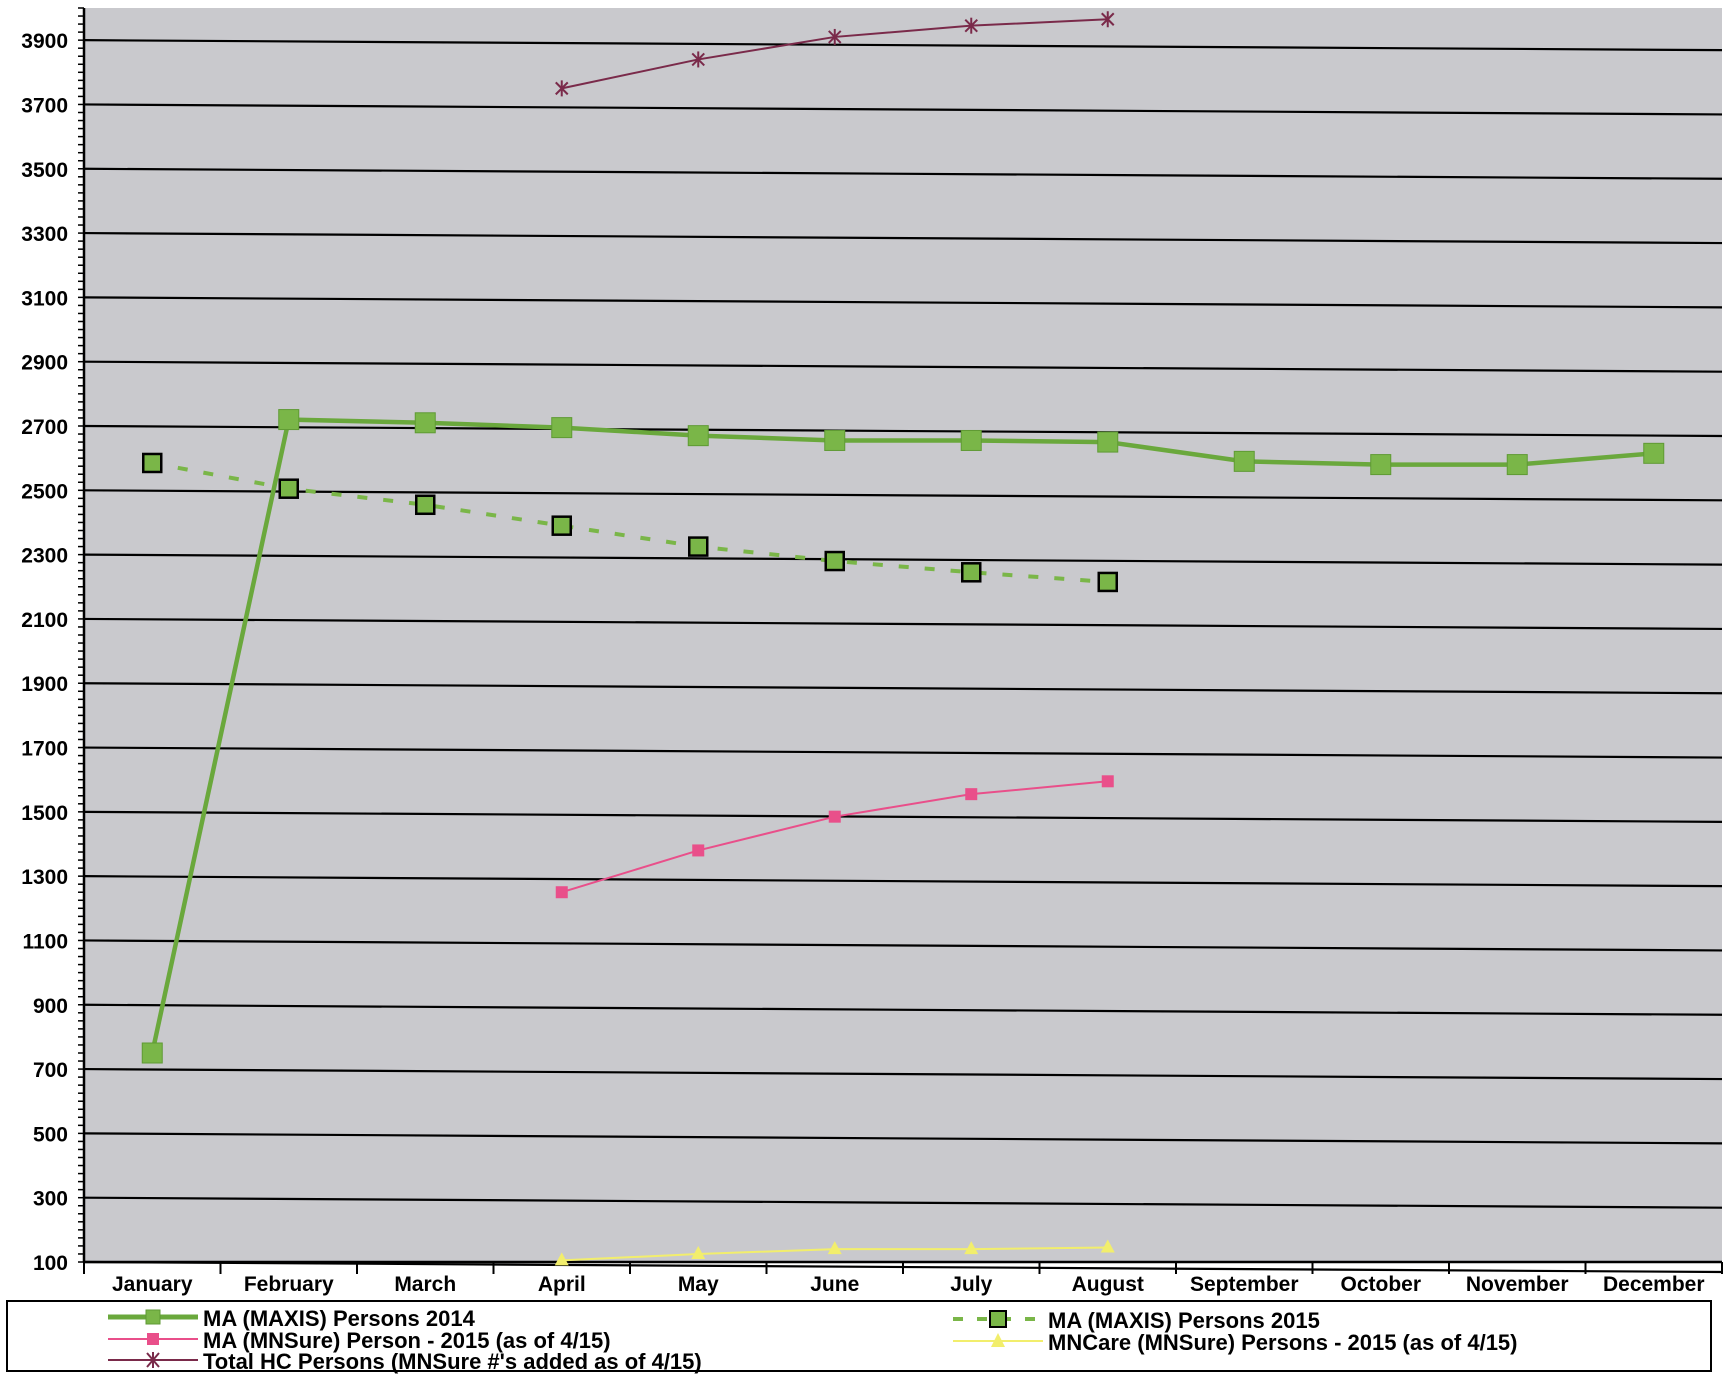 The width and height of the screenshot is (1724, 1376). Describe the element at coordinates (44, 234) in the screenshot. I see `y-tick-label: 3300` at that location.